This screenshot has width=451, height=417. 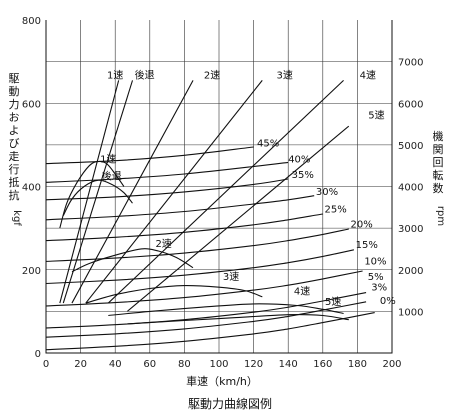 What do you see at coordinates (410, 271) in the screenshot?
I see `y-right-tick-label: 2000` at bounding box center [410, 271].